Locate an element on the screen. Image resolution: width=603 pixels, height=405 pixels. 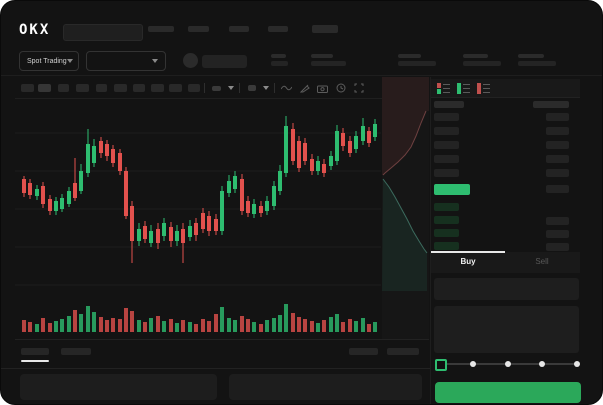
buy-submit-button is located at coordinates (508, 392).